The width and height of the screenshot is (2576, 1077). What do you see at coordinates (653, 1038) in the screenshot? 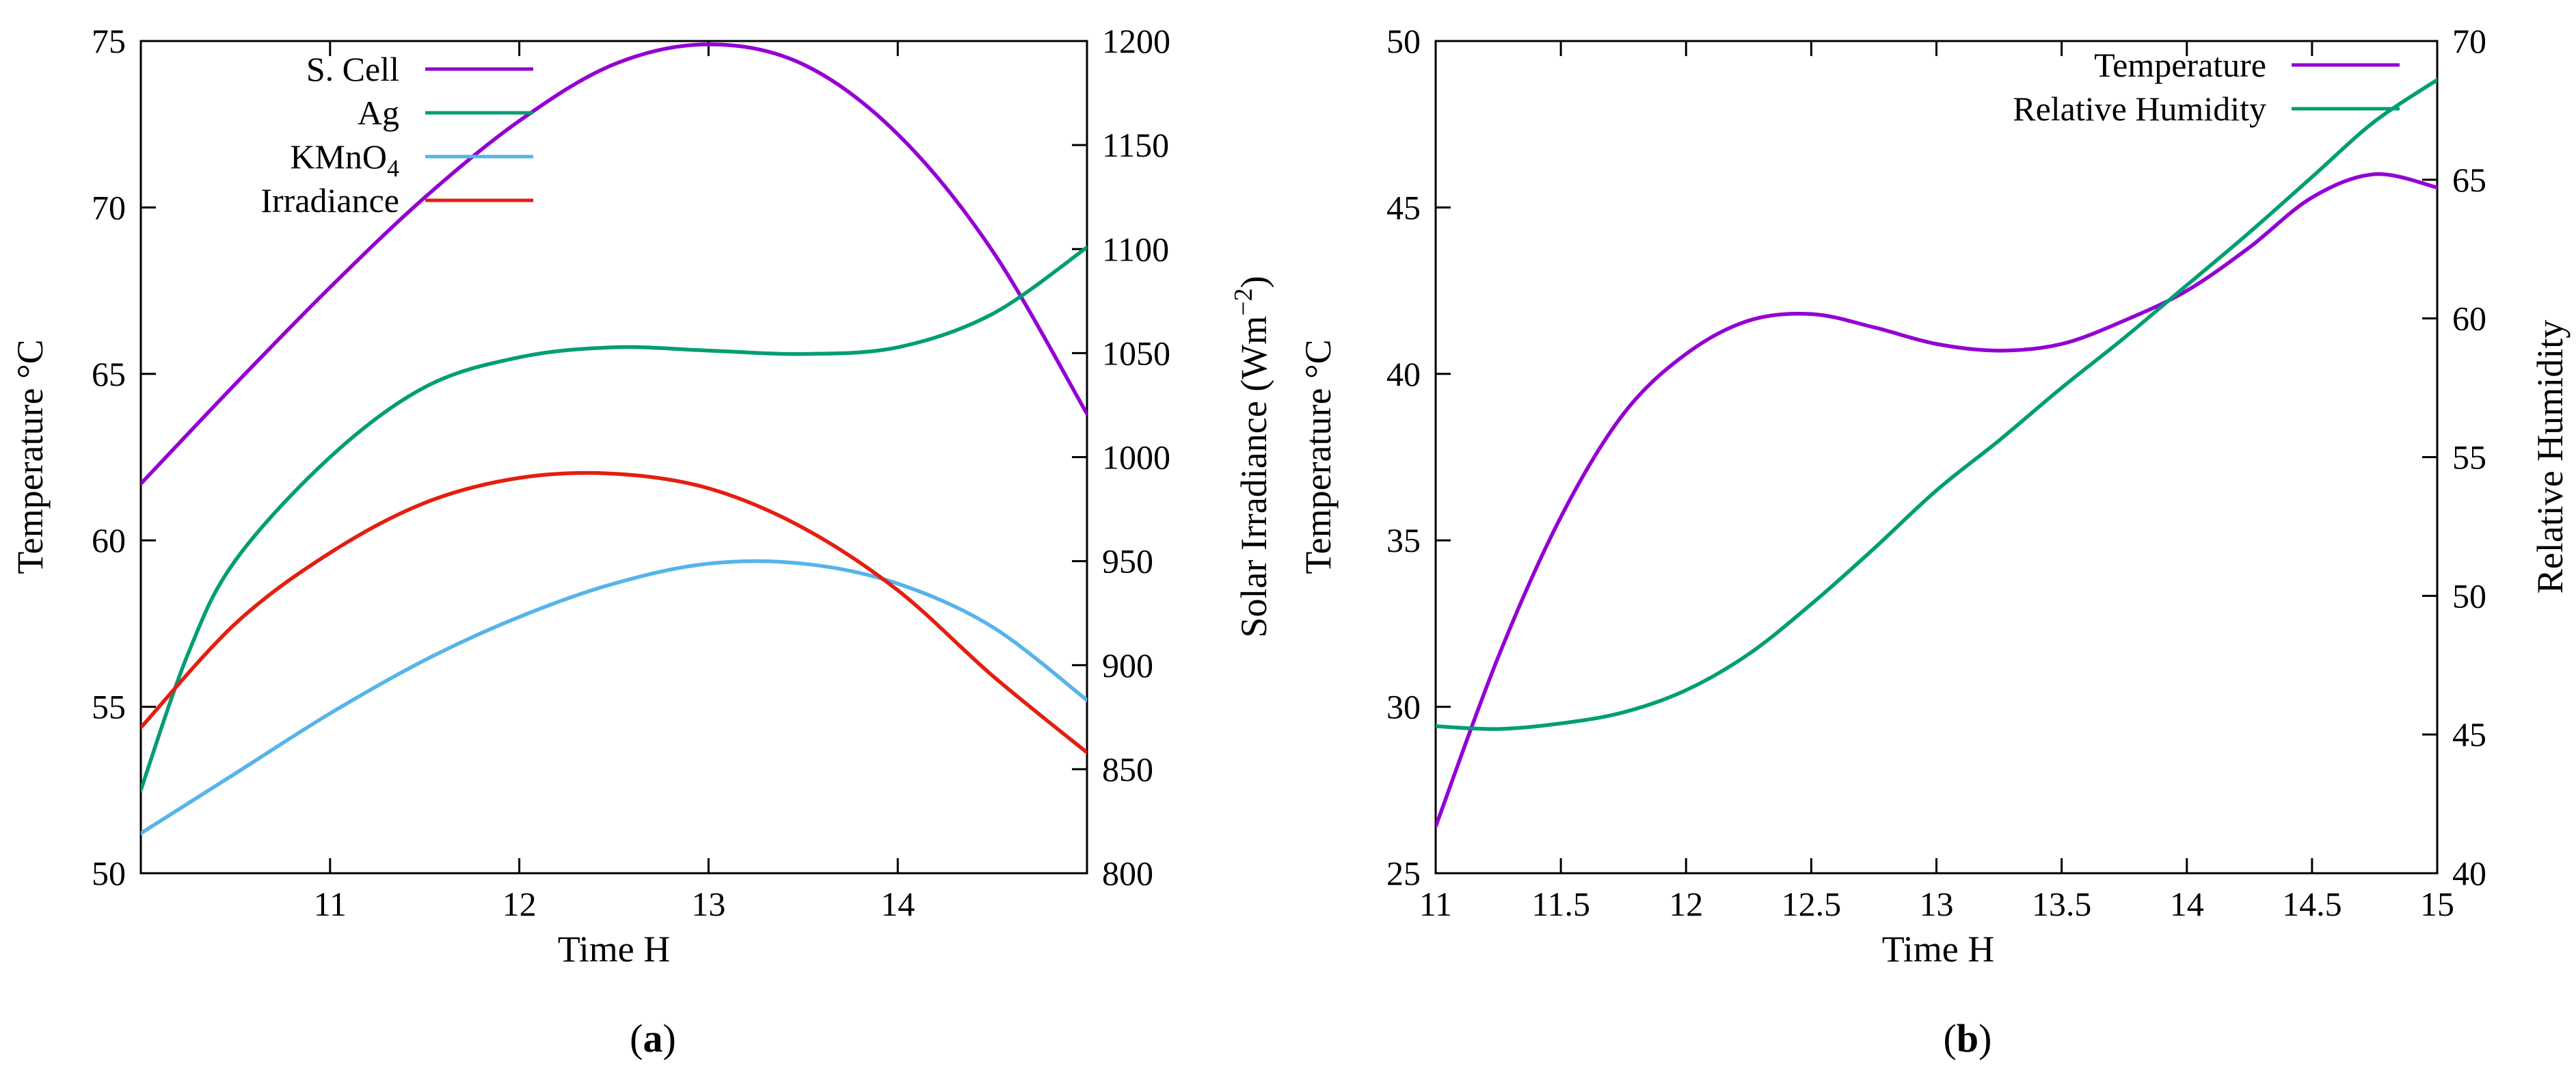
I see `caption-a: (a)` at bounding box center [653, 1038].